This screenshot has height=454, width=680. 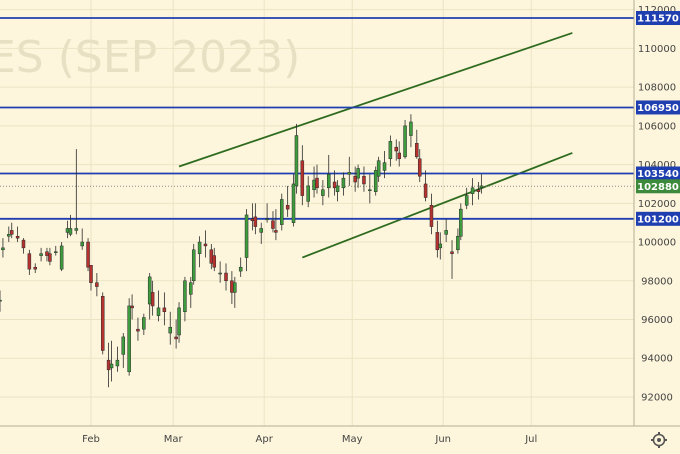 What do you see at coordinates (657, 281) in the screenshot?
I see `y-tick-label: 98000` at bounding box center [657, 281].